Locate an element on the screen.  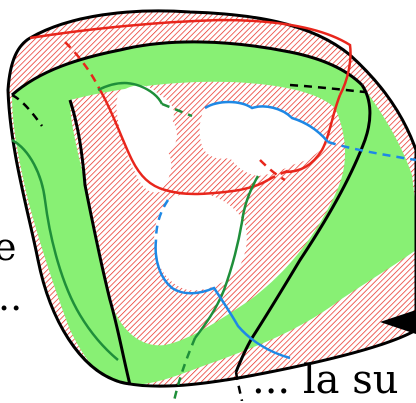
arrow-left-icon is located at coordinates (398, 322).